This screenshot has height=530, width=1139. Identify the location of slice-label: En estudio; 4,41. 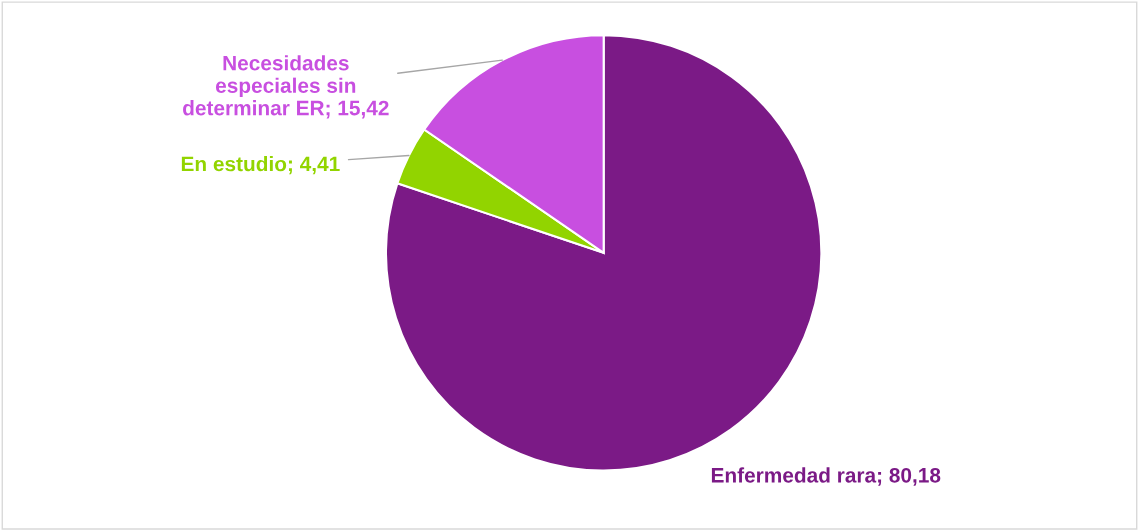
(260, 165).